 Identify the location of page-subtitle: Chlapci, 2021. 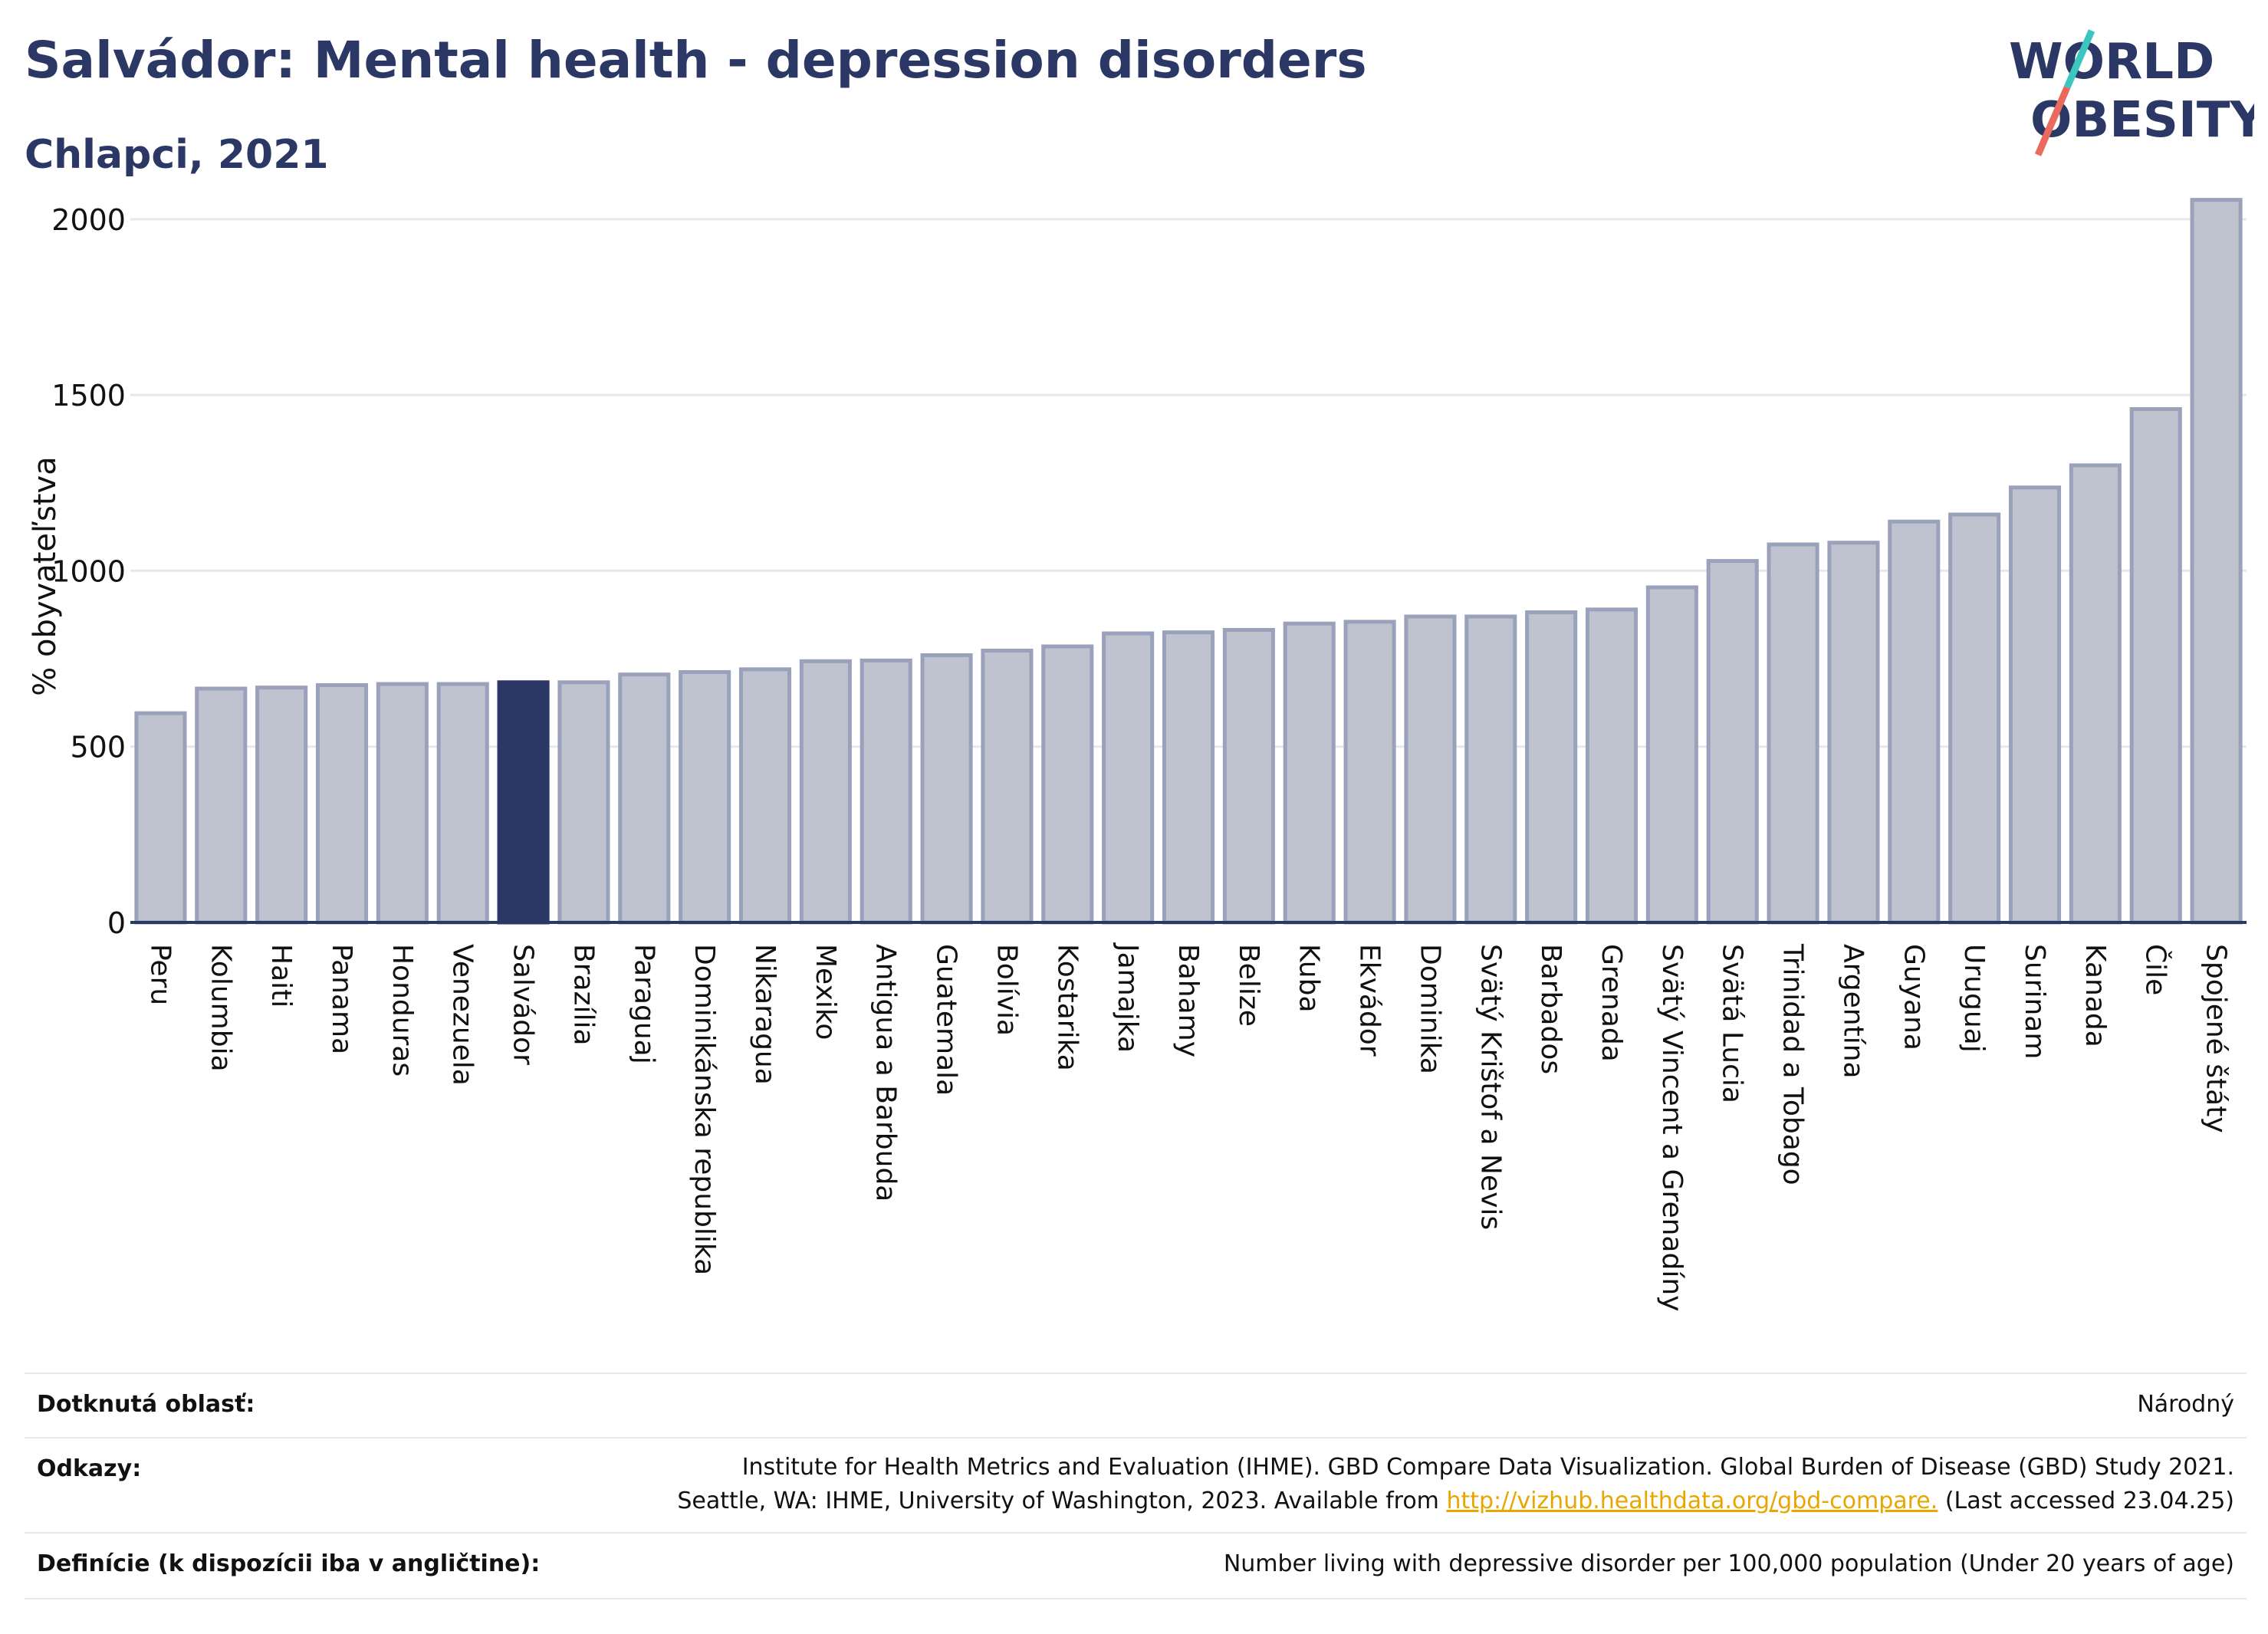
(177, 155).